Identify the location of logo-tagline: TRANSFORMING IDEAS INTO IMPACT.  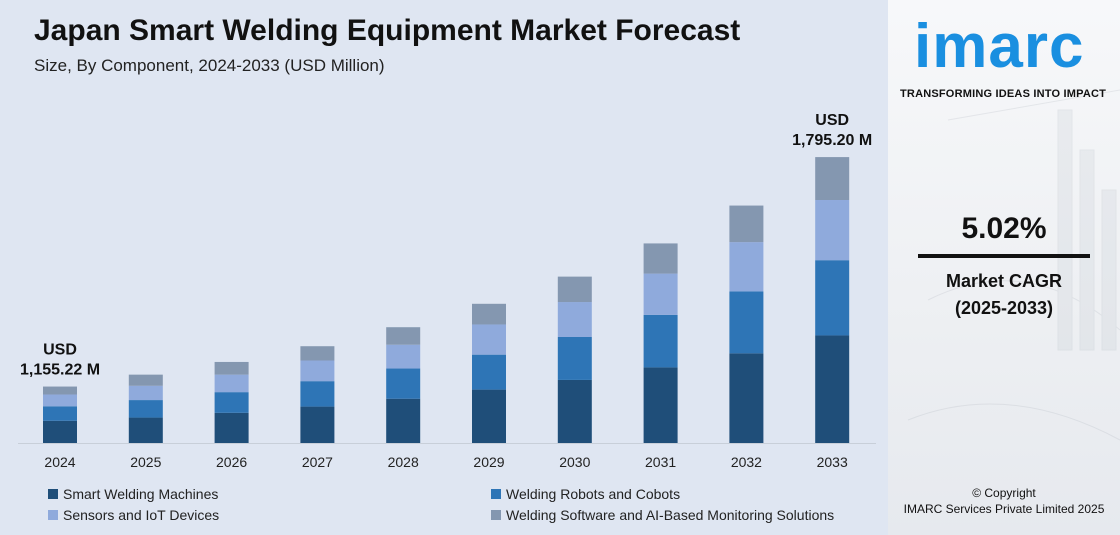
(1003, 94).